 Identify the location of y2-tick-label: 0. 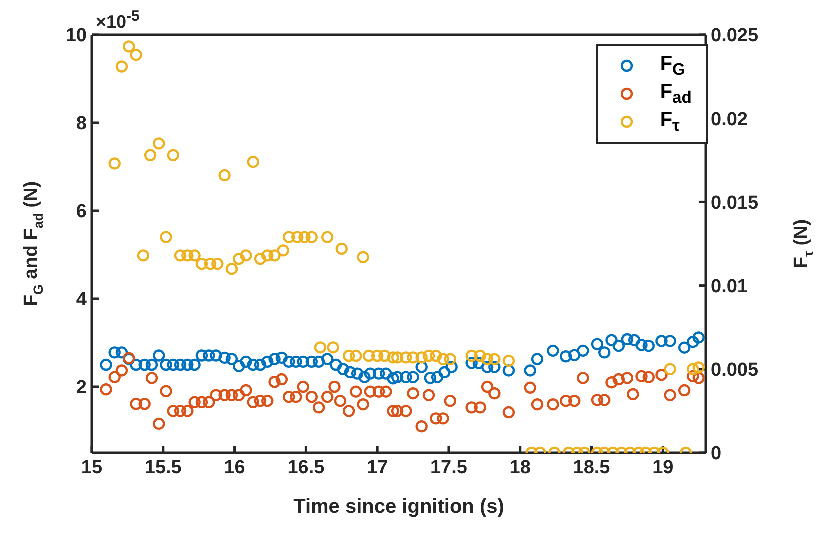
(716, 454).